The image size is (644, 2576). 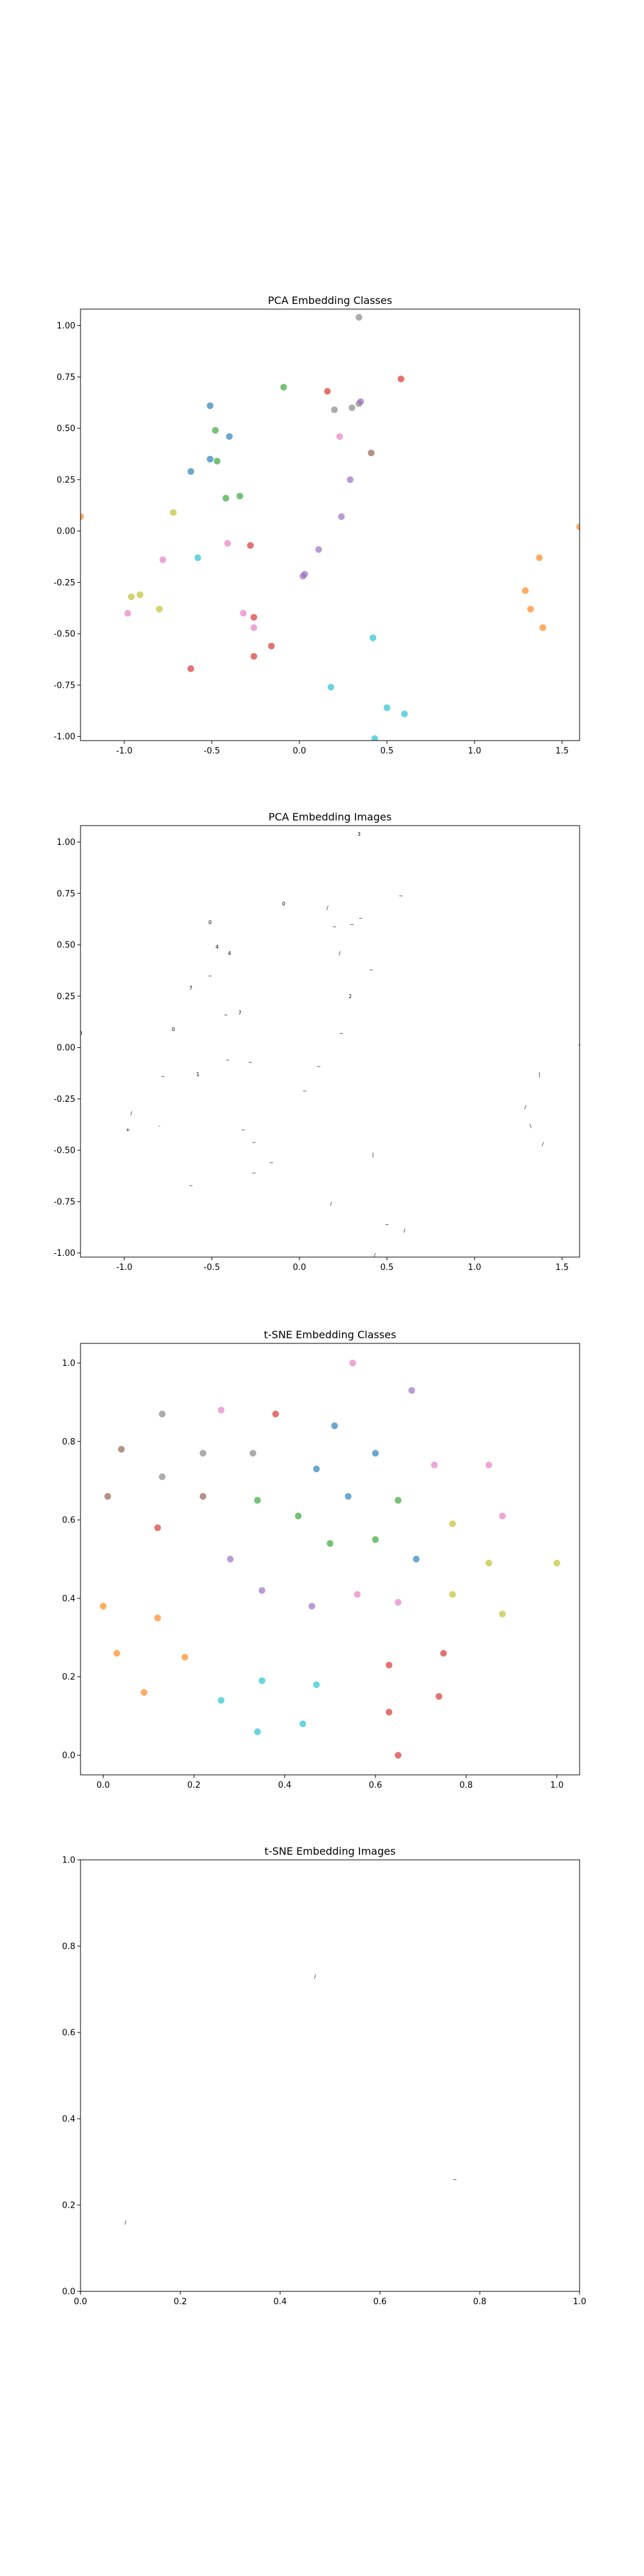 What do you see at coordinates (159, 1126) in the screenshot?
I see `image-thumbnail: -` at bounding box center [159, 1126].